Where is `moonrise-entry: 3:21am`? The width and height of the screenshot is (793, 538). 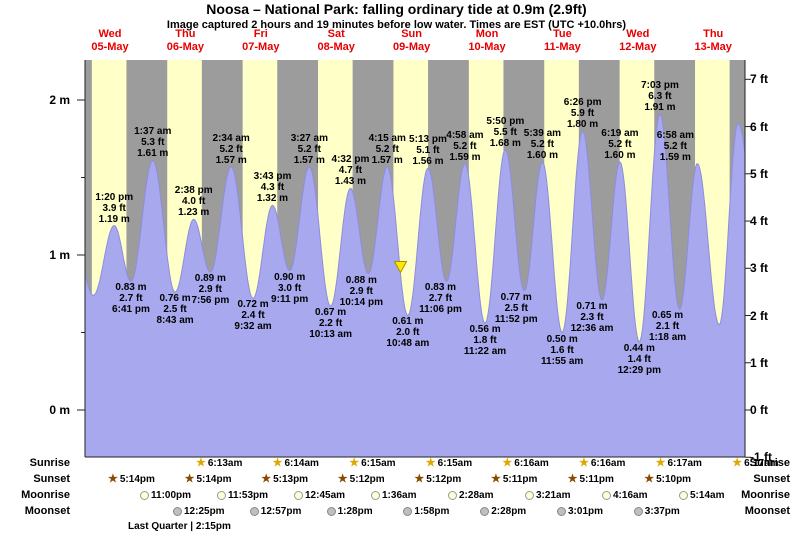 moonrise-entry: 3:21am is located at coordinates (547, 495).